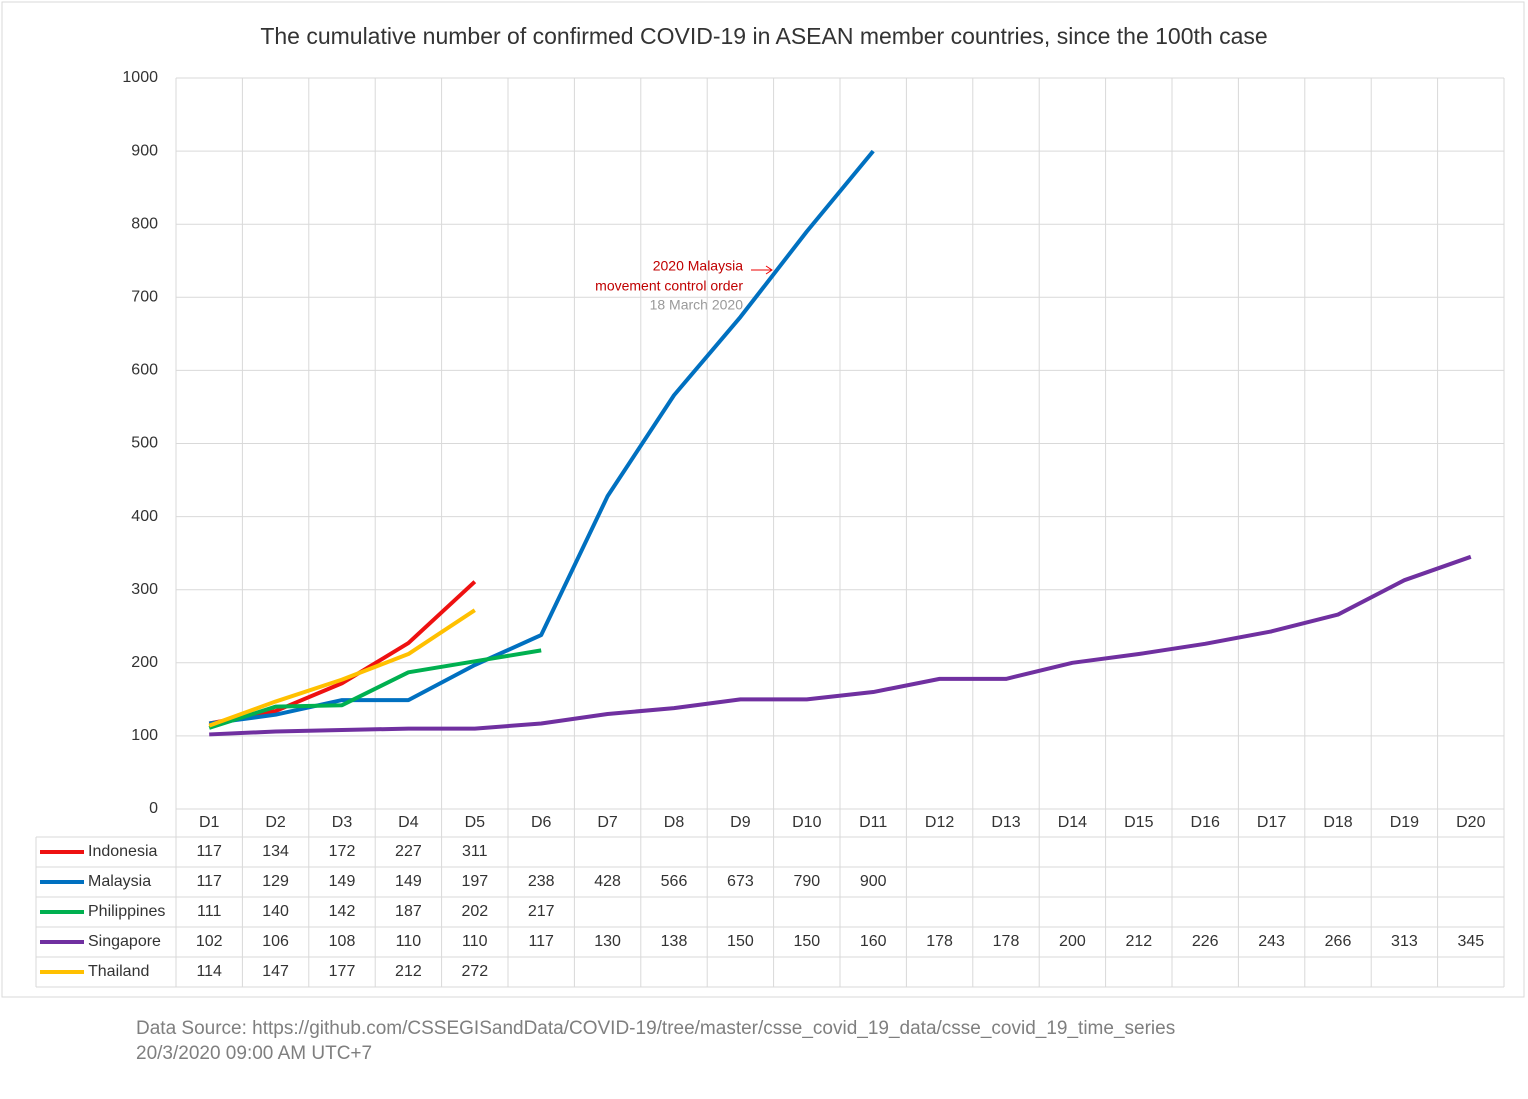  I want to click on y-tick-label: 800, so click(144, 223).